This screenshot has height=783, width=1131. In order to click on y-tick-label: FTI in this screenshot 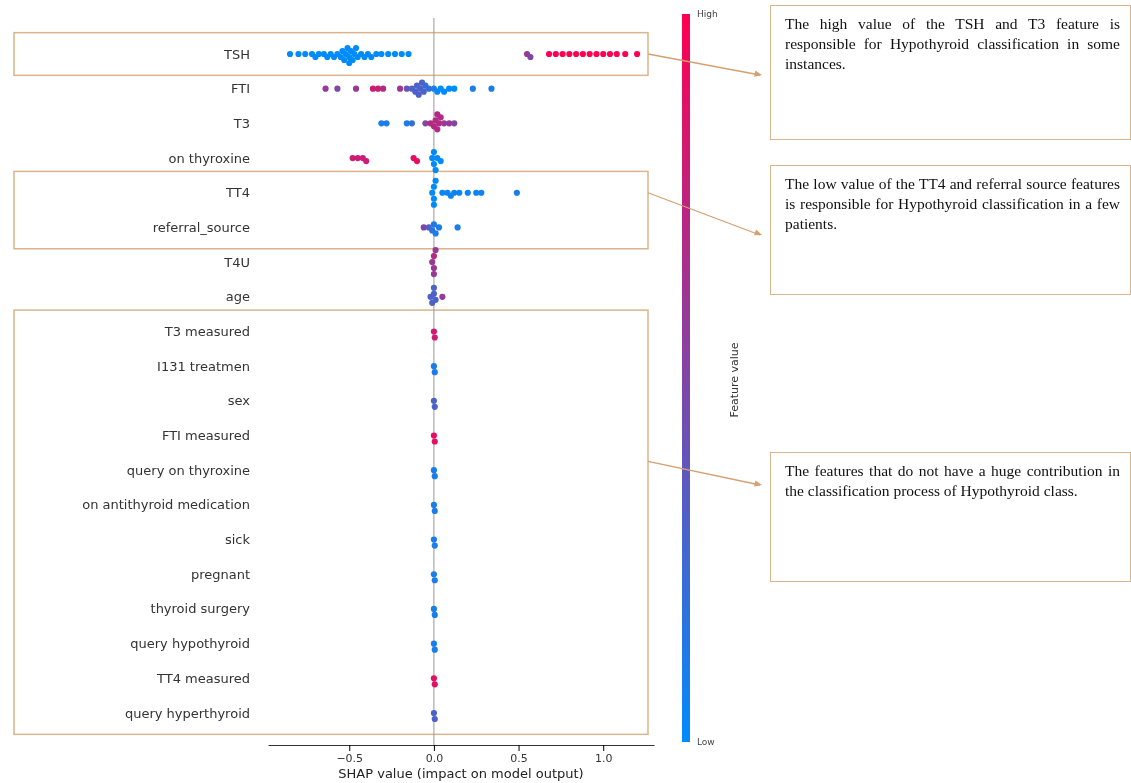, I will do `click(240, 89)`.